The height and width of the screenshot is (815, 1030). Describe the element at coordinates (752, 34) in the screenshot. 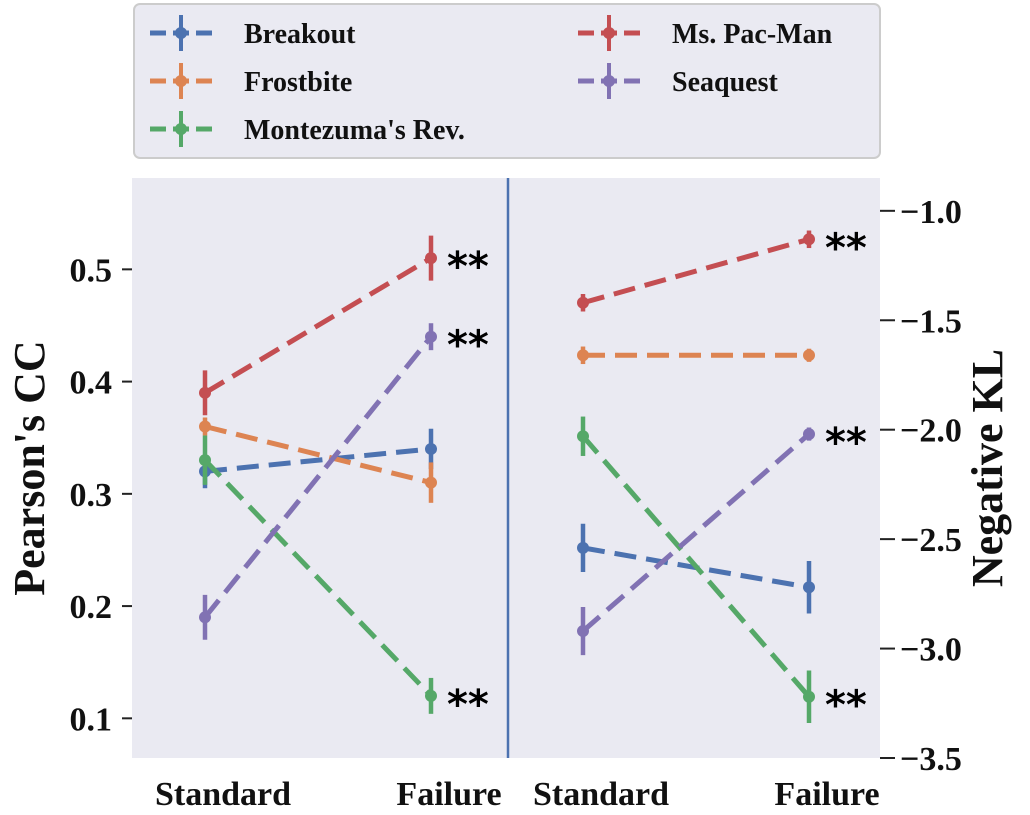

I see `legend-label: Ms. Pac-Man` at that location.